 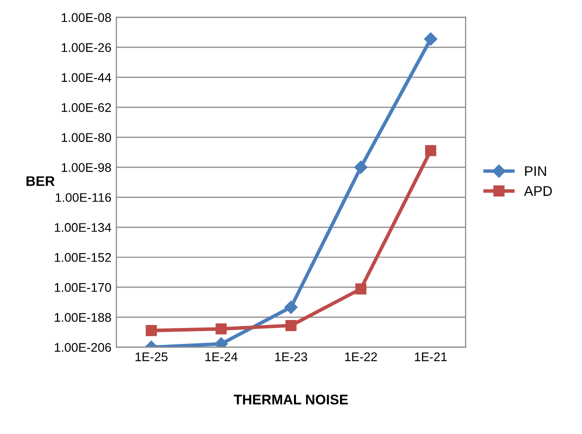 What do you see at coordinates (82, 317) in the screenshot?
I see `y-tick-label: 1.00E-188` at bounding box center [82, 317].